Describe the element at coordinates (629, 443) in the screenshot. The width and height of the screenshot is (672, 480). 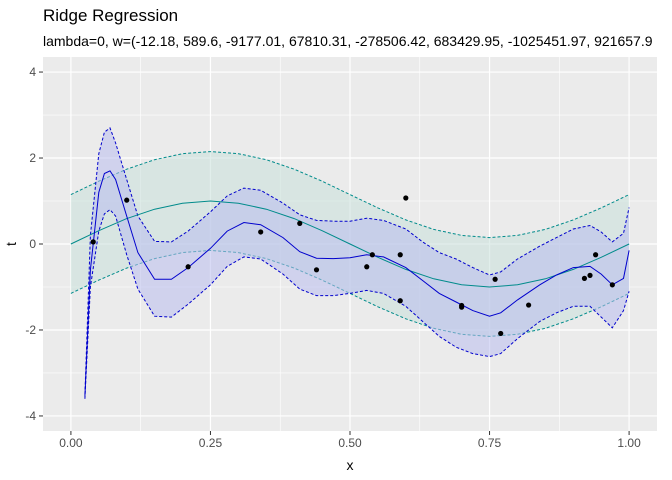
I see `x-tick-label: 1.00` at that location.